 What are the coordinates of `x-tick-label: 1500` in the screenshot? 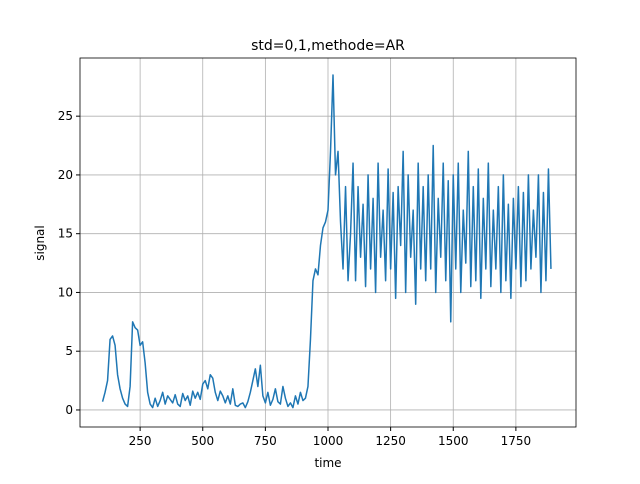 It's located at (453, 441).